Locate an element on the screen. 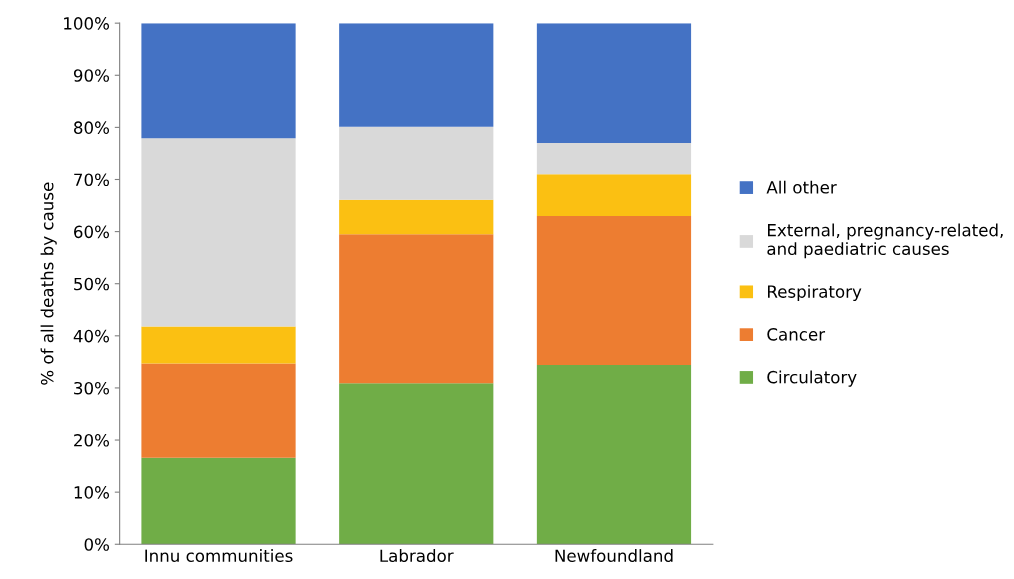 The image size is (1014, 579). legend-label: All other is located at coordinates (801, 187).